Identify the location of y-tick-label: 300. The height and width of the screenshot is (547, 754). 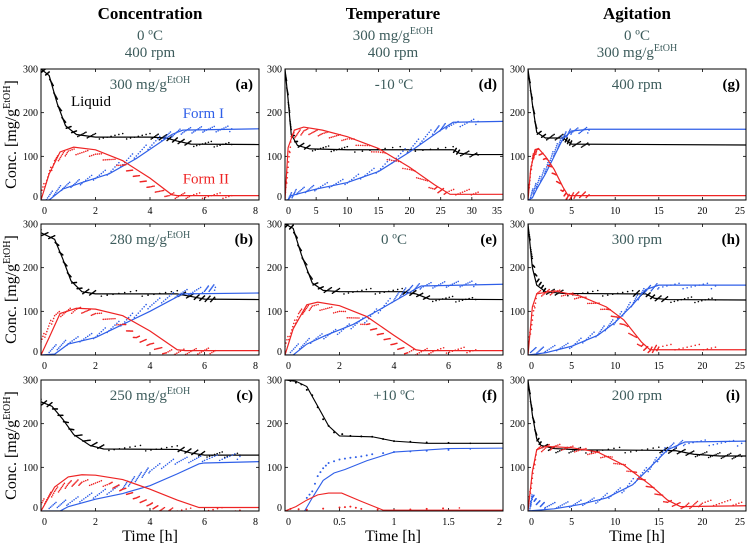
(30, 381).